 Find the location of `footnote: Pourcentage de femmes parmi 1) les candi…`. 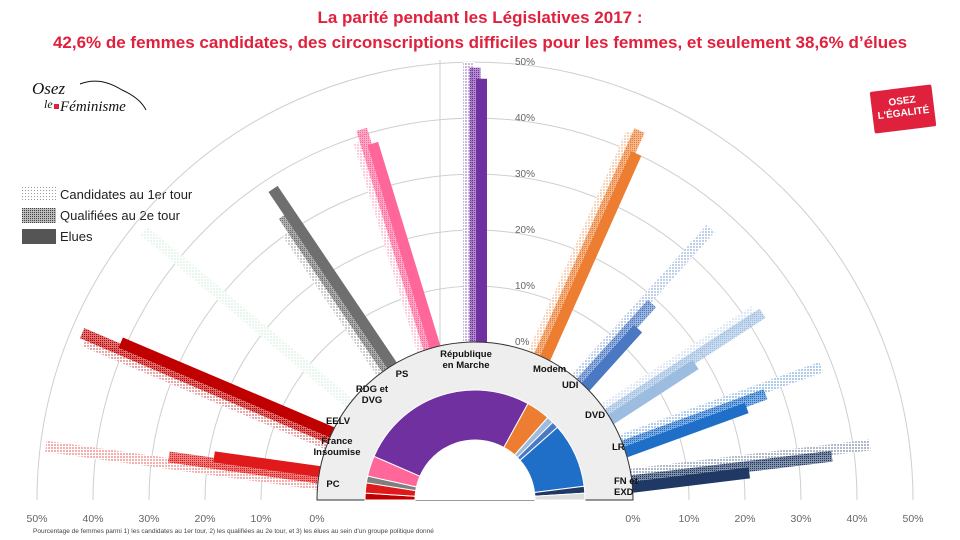

footnote: Pourcentage de femmes parmi 1) les candi… is located at coordinates (233, 531).